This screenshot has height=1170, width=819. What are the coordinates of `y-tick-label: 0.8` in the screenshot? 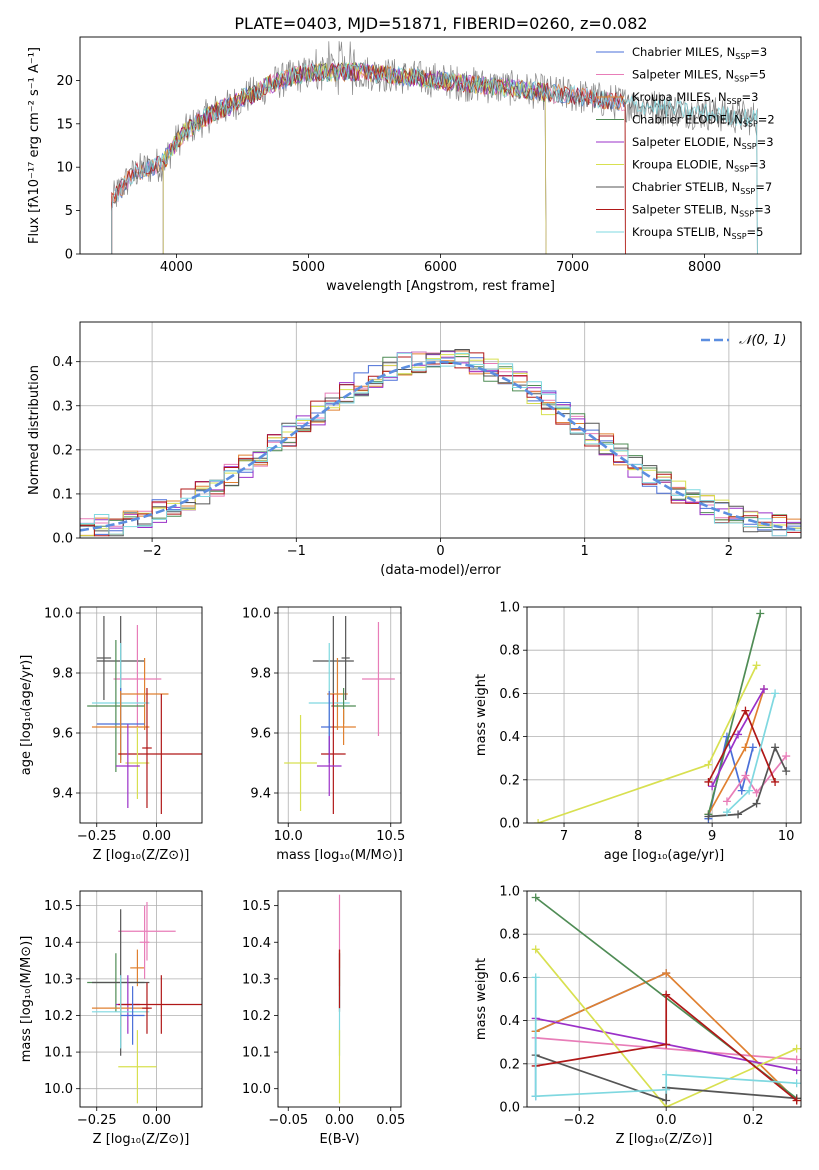 It's located at (509, 935).